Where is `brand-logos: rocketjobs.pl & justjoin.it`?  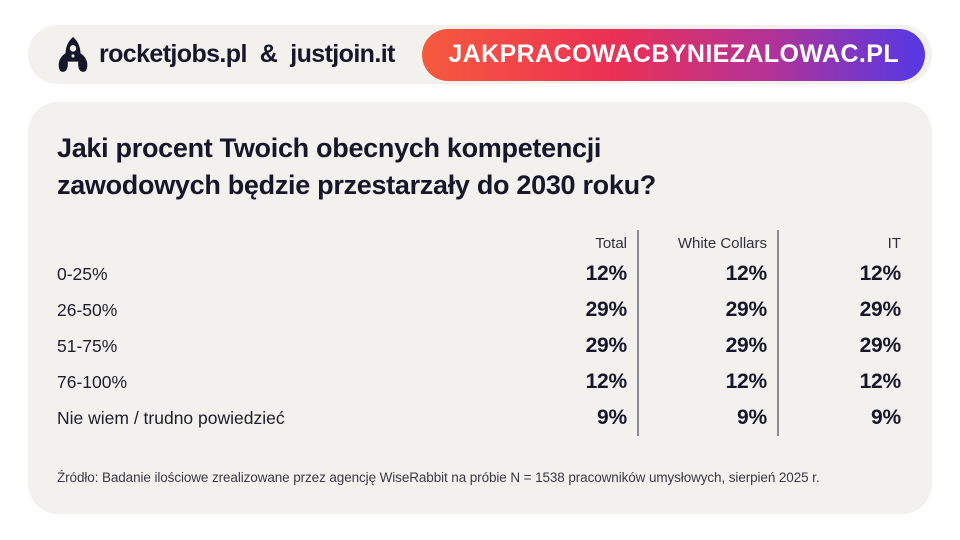
brand-logos: rocketjobs.pl & justjoin.it is located at coordinates (225, 55).